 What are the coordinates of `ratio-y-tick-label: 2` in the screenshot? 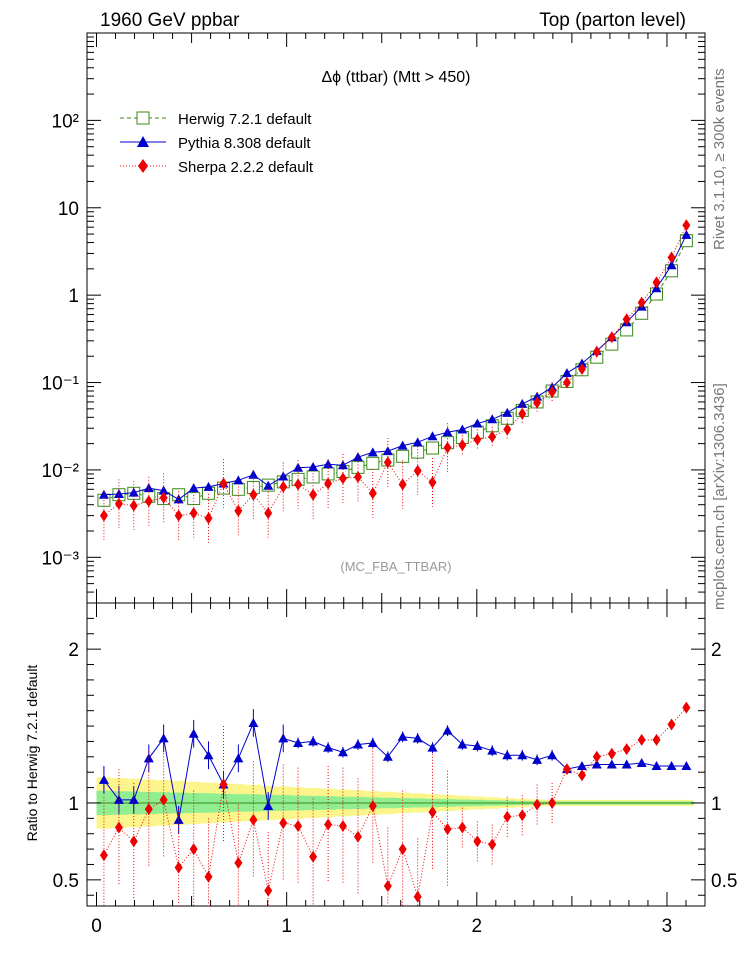 It's located at (73, 650).